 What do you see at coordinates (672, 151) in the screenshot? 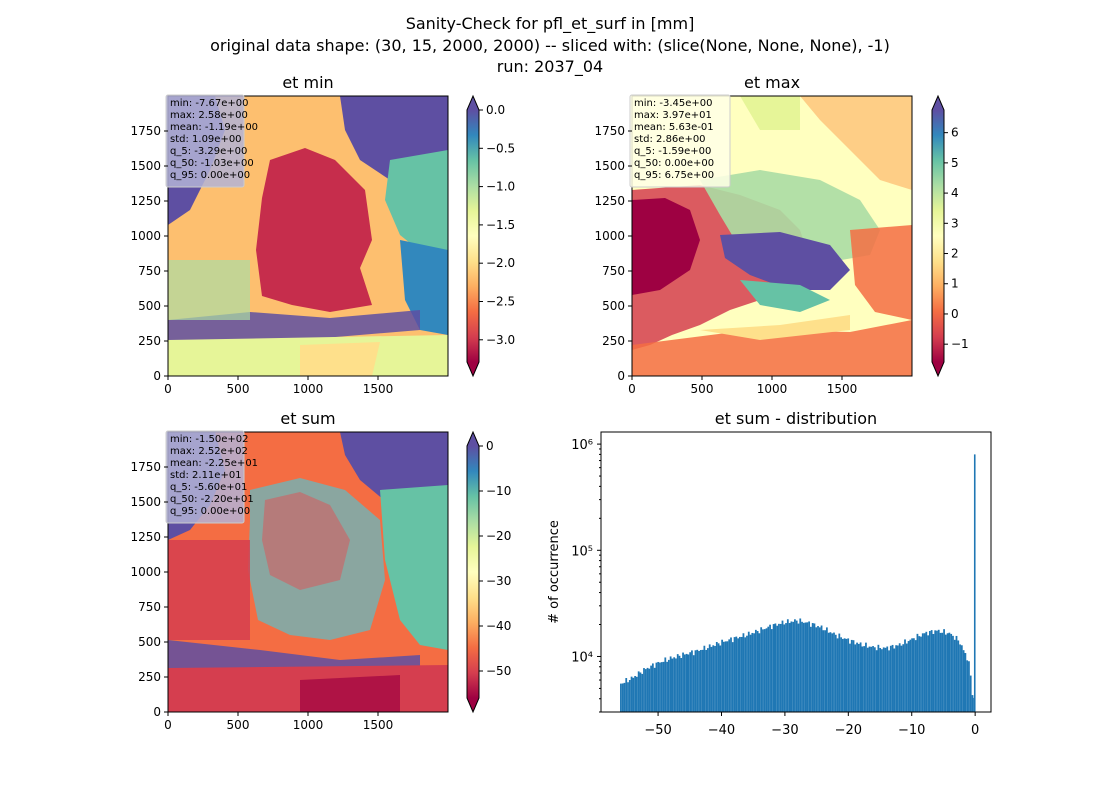
I see `stat-q5: q_5: -1.59e+00` at bounding box center [672, 151].